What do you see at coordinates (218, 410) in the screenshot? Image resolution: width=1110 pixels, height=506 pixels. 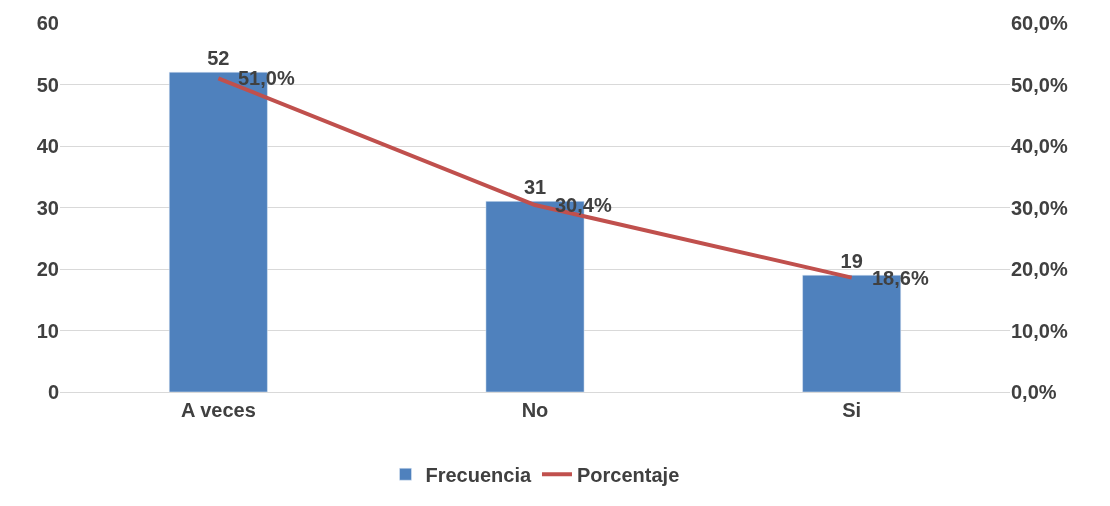 I see `x-tick-label: A veces` at bounding box center [218, 410].